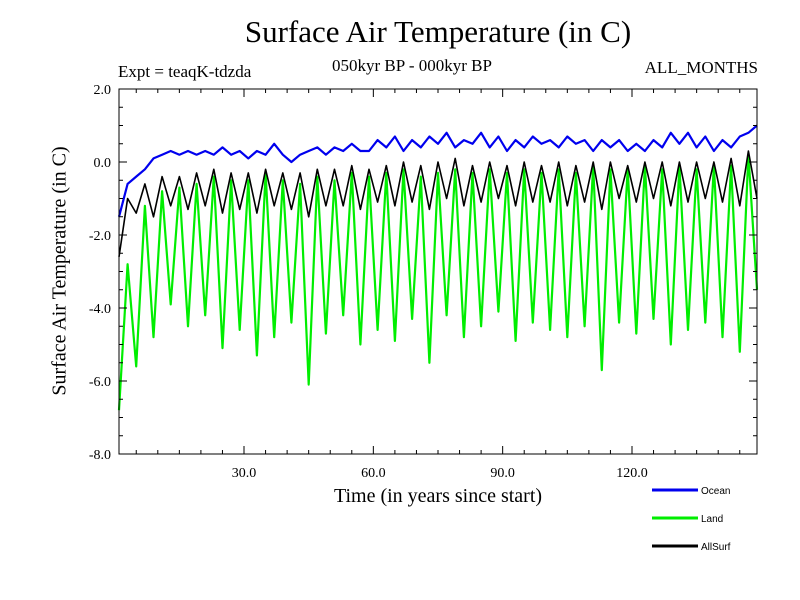 The width and height of the screenshot is (800, 600). I want to click on x-axis-label: Time (in years since start), so click(438, 496).